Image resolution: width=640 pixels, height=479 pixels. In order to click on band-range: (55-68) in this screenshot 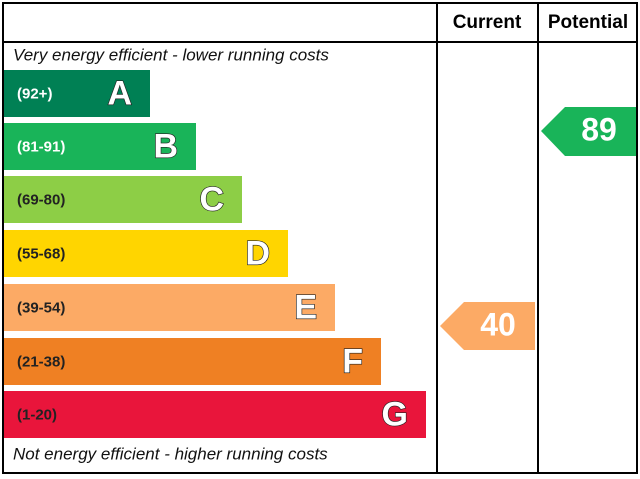, I will do `click(41, 253)`.